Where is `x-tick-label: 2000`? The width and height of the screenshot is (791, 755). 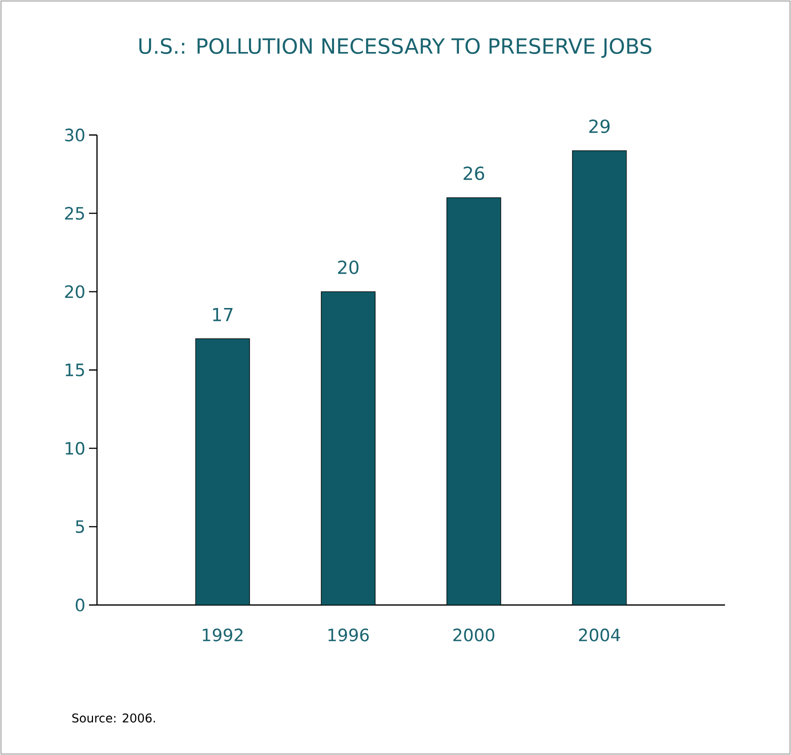
x-tick-label: 2000 is located at coordinates (473, 635).